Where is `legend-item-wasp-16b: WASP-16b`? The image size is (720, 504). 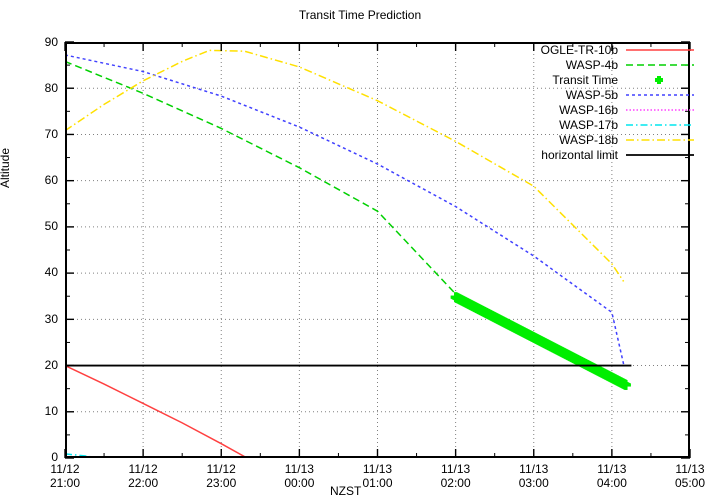
legend-item-wasp-16b: WASP-16b is located at coordinates (567, 109).